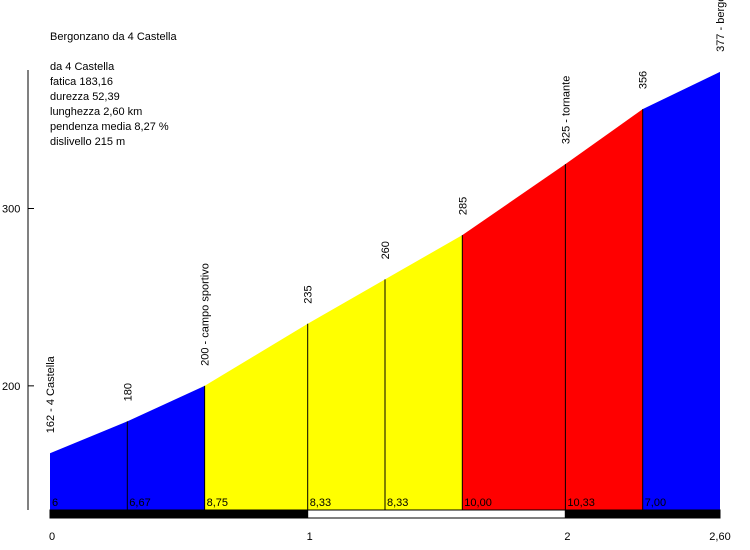 Image resolution: width=750 pixels, height=550 pixels. Describe the element at coordinates (721, 26) in the screenshot. I see `point-elevation-label: 377 - bergonzano` at that location.